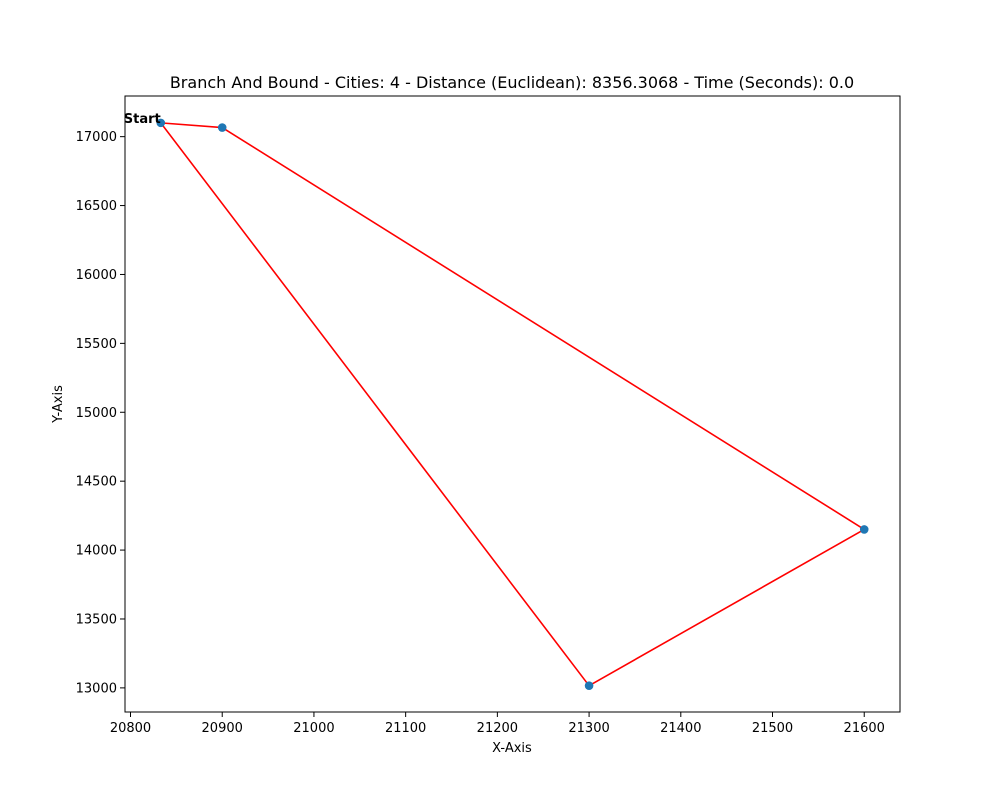 Image resolution: width=1000 pixels, height=800 pixels. I want to click on x-tick-label: 20800, so click(130, 728).